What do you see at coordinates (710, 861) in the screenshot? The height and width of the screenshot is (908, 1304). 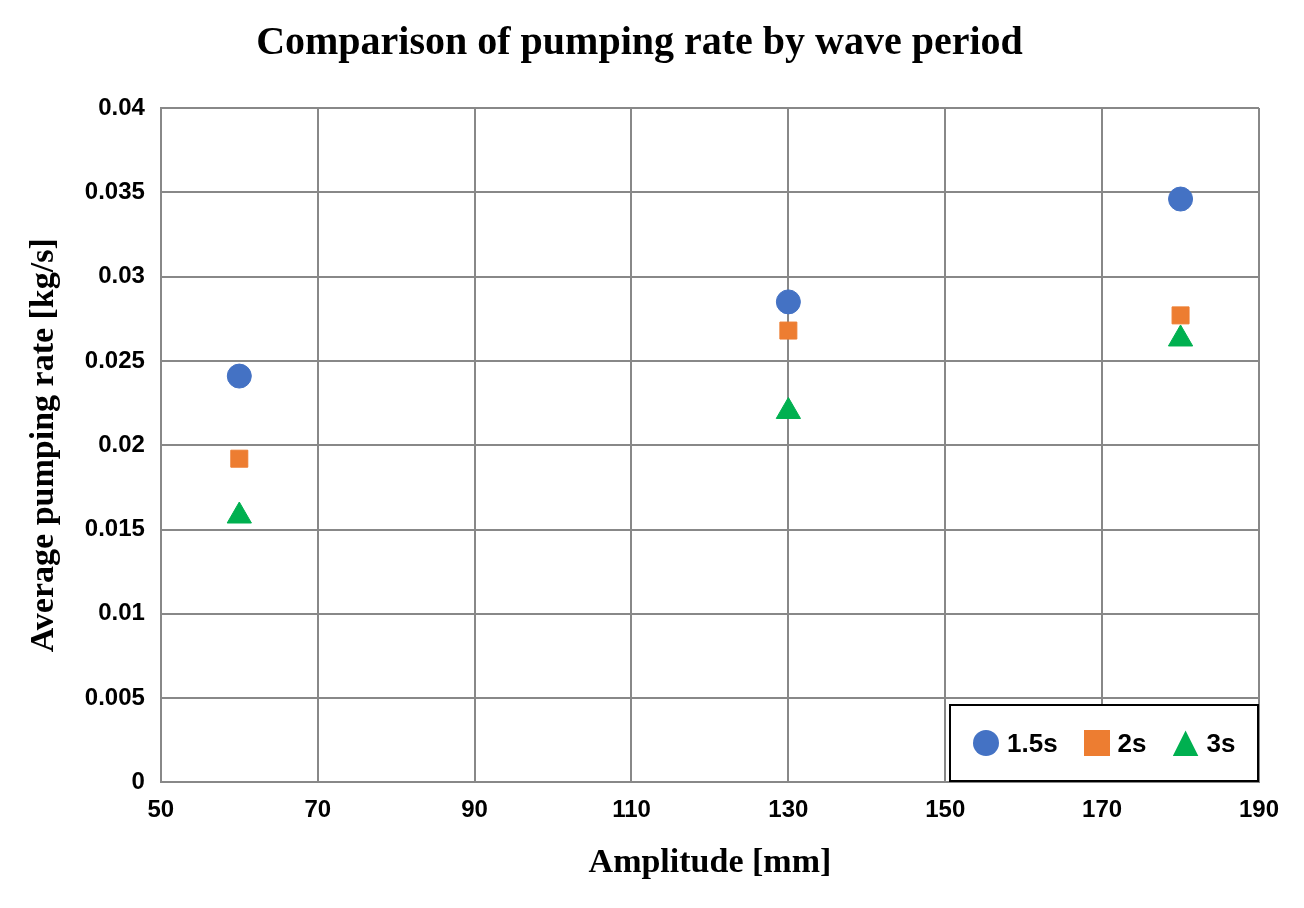 I see `x-axis-title: Amplitude [mm]` at bounding box center [710, 861].